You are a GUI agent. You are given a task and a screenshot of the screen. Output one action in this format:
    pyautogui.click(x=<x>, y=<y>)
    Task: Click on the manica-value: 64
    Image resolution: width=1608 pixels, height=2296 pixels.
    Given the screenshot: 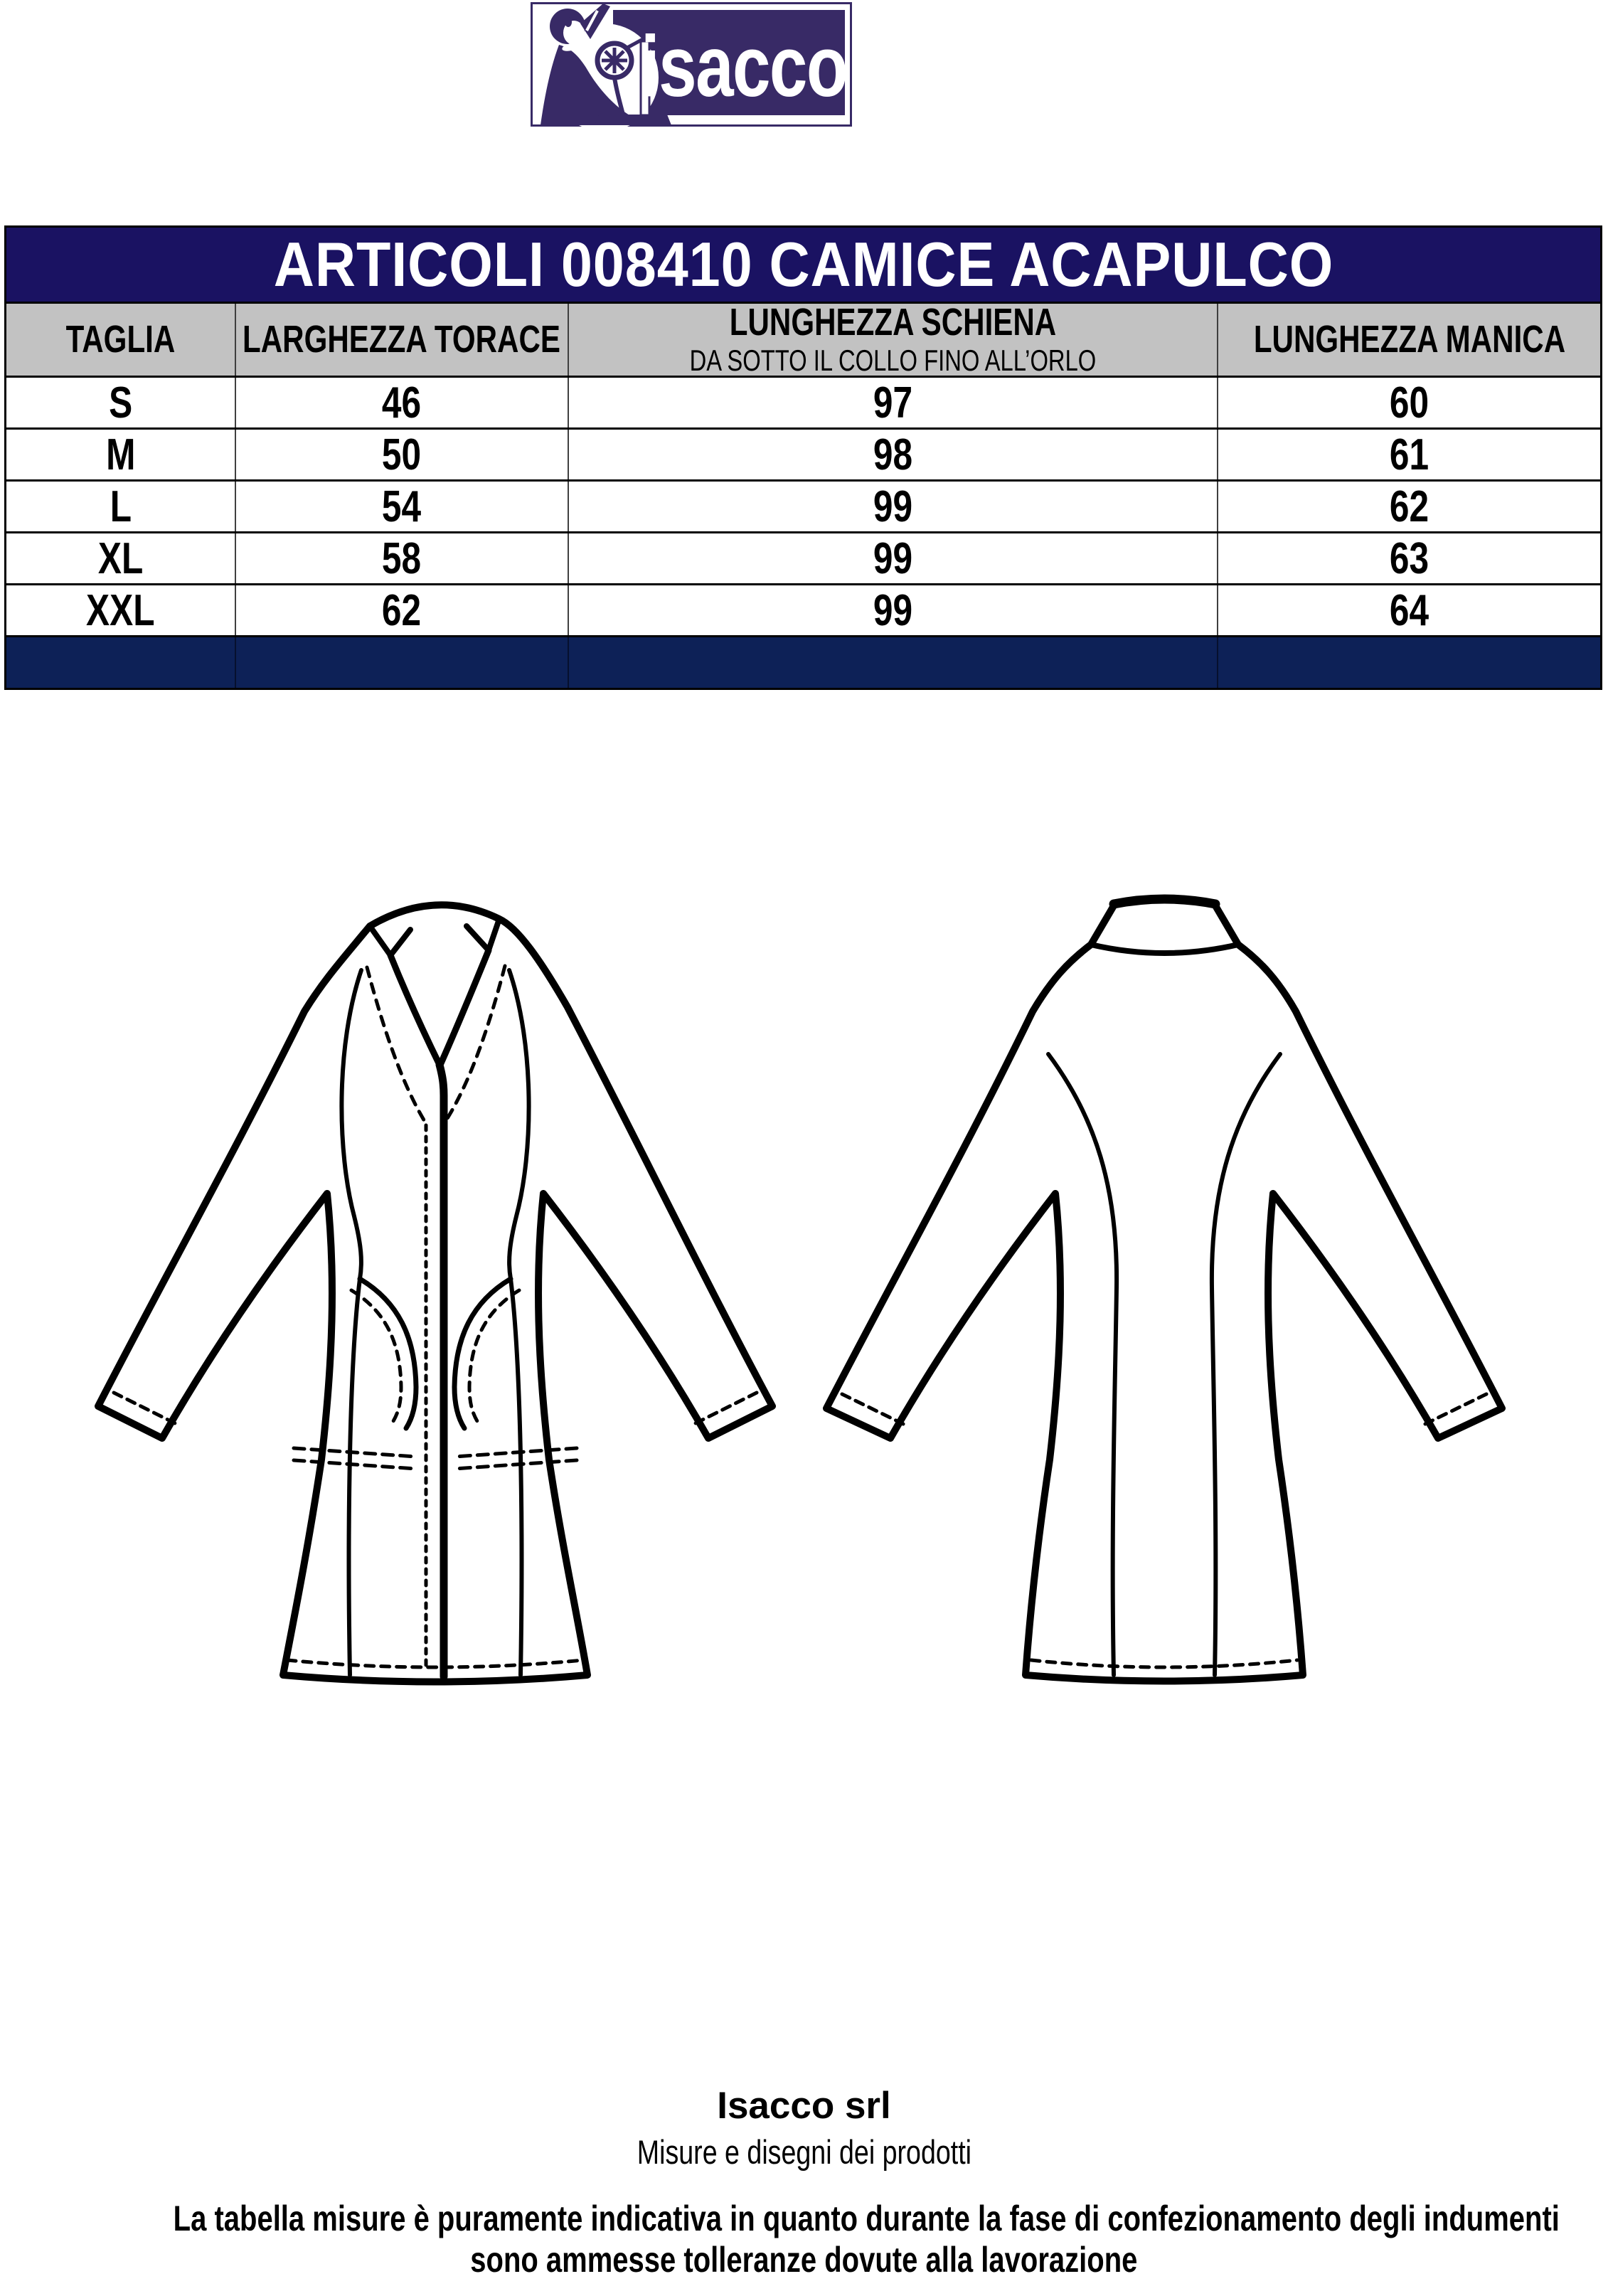 What is the action you would take?
    pyautogui.click(x=1409, y=610)
    